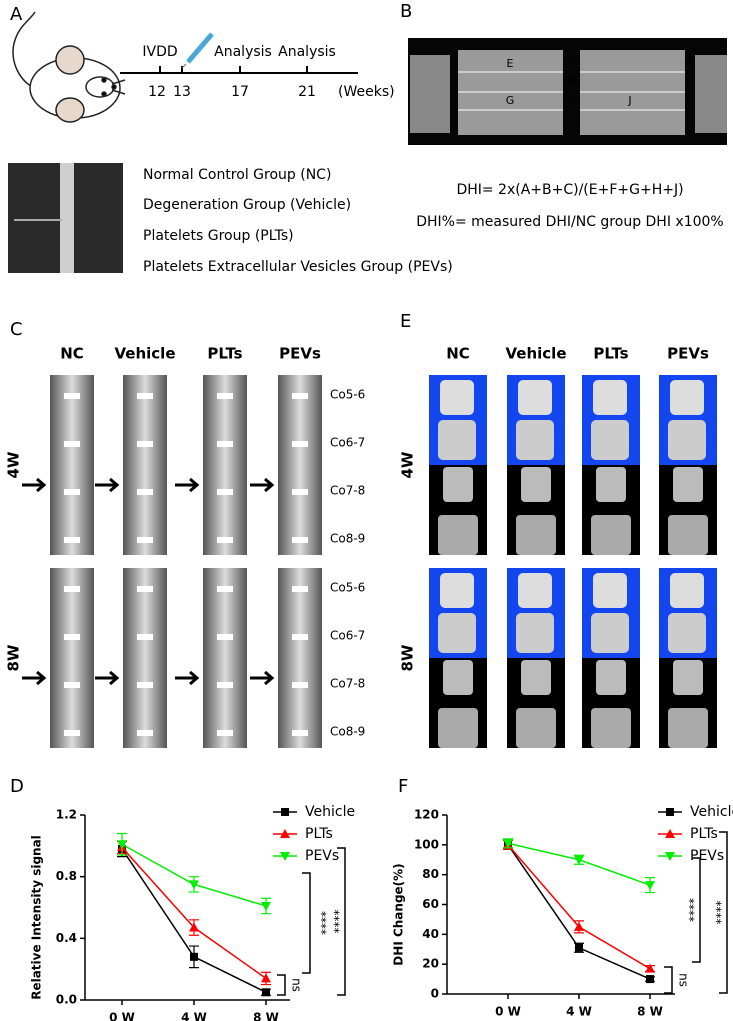 This screenshot has width=733, height=1021. I want to click on panel-letter: D, so click(17, 786).